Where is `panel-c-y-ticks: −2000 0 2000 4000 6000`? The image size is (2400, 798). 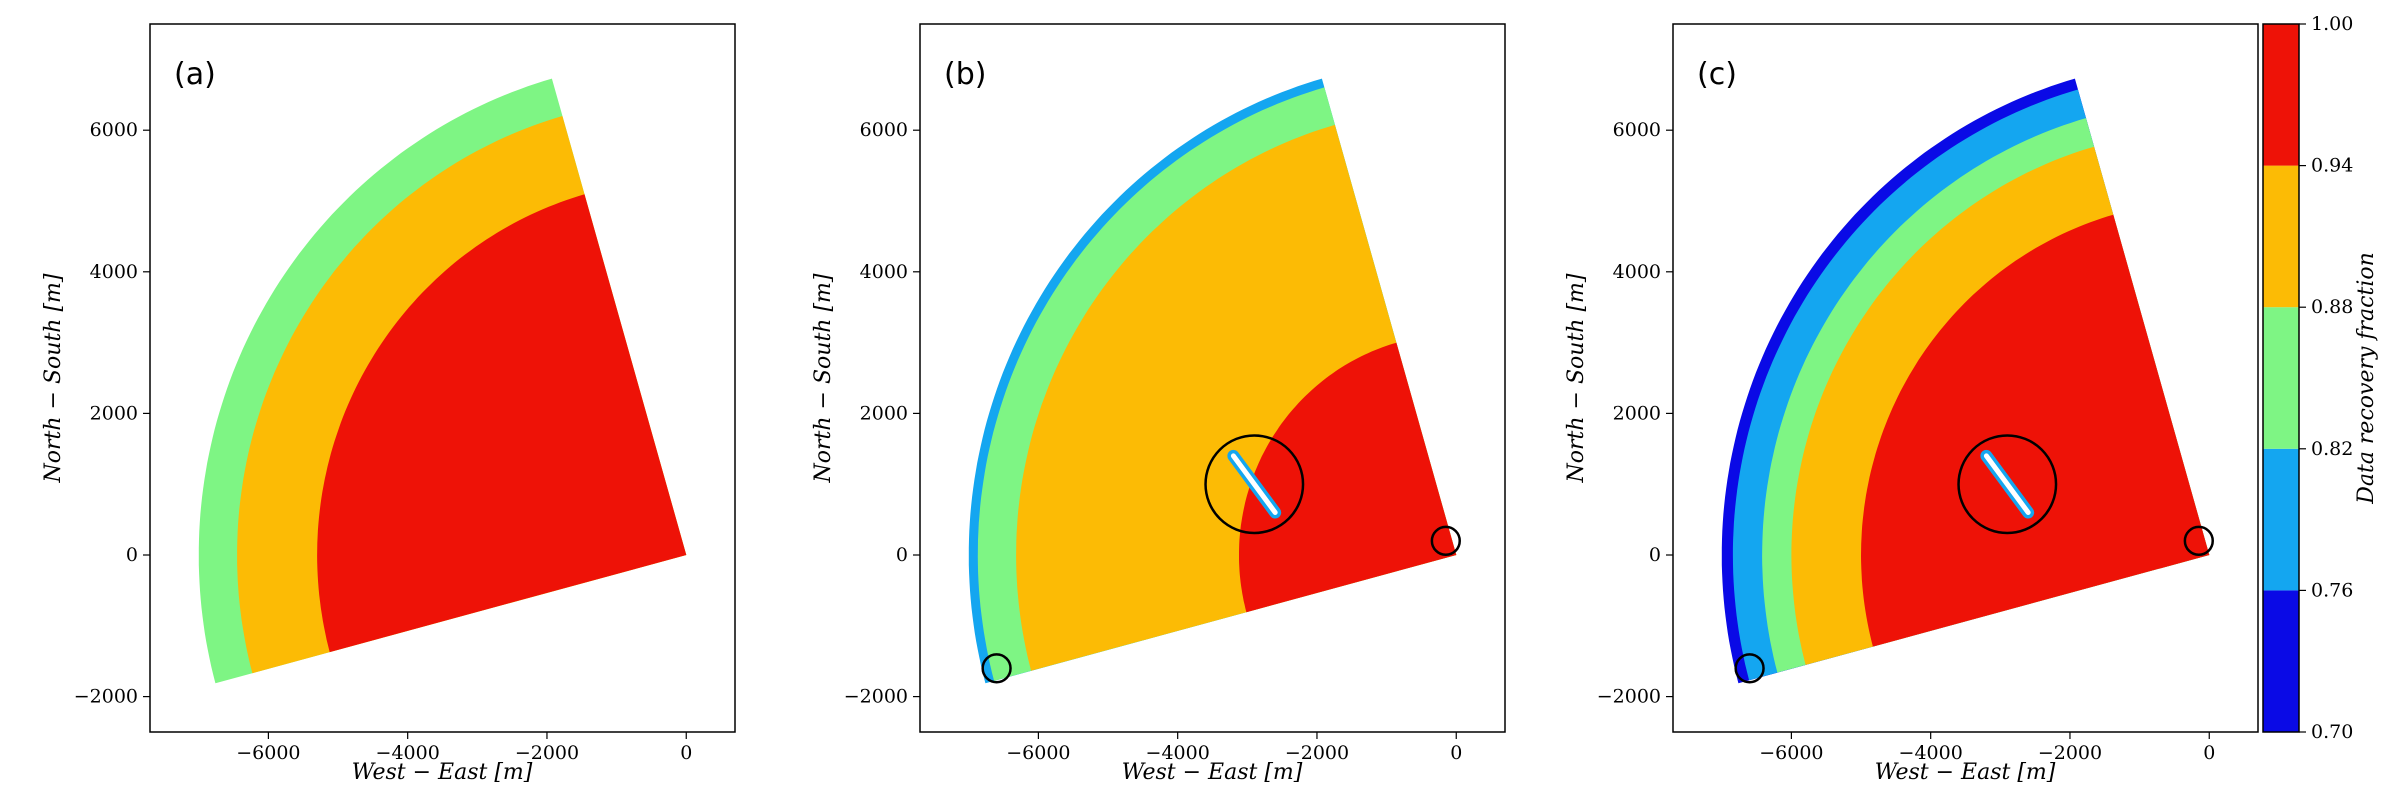 panel-c-y-ticks: −2000 0 2000 4000 6000 is located at coordinates (1635, 413).